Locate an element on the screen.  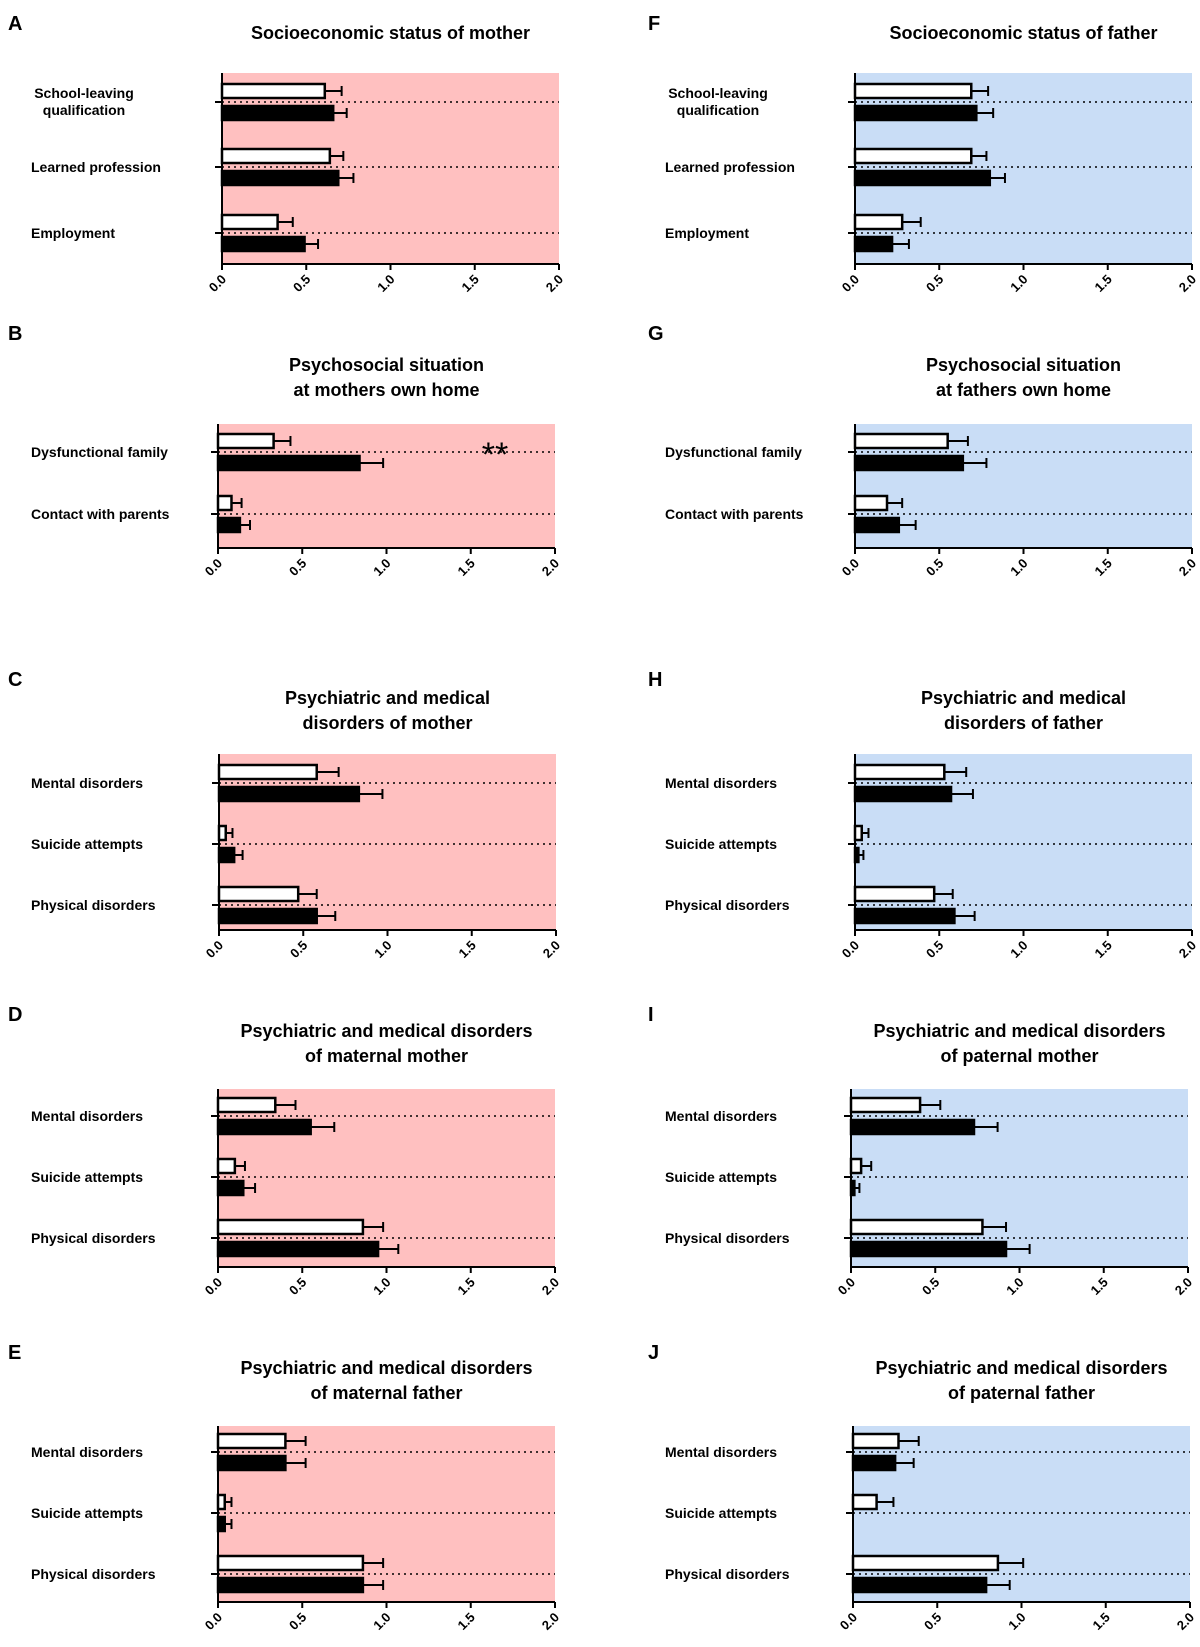
panel-letter: J is located at coordinates (653, 1353).